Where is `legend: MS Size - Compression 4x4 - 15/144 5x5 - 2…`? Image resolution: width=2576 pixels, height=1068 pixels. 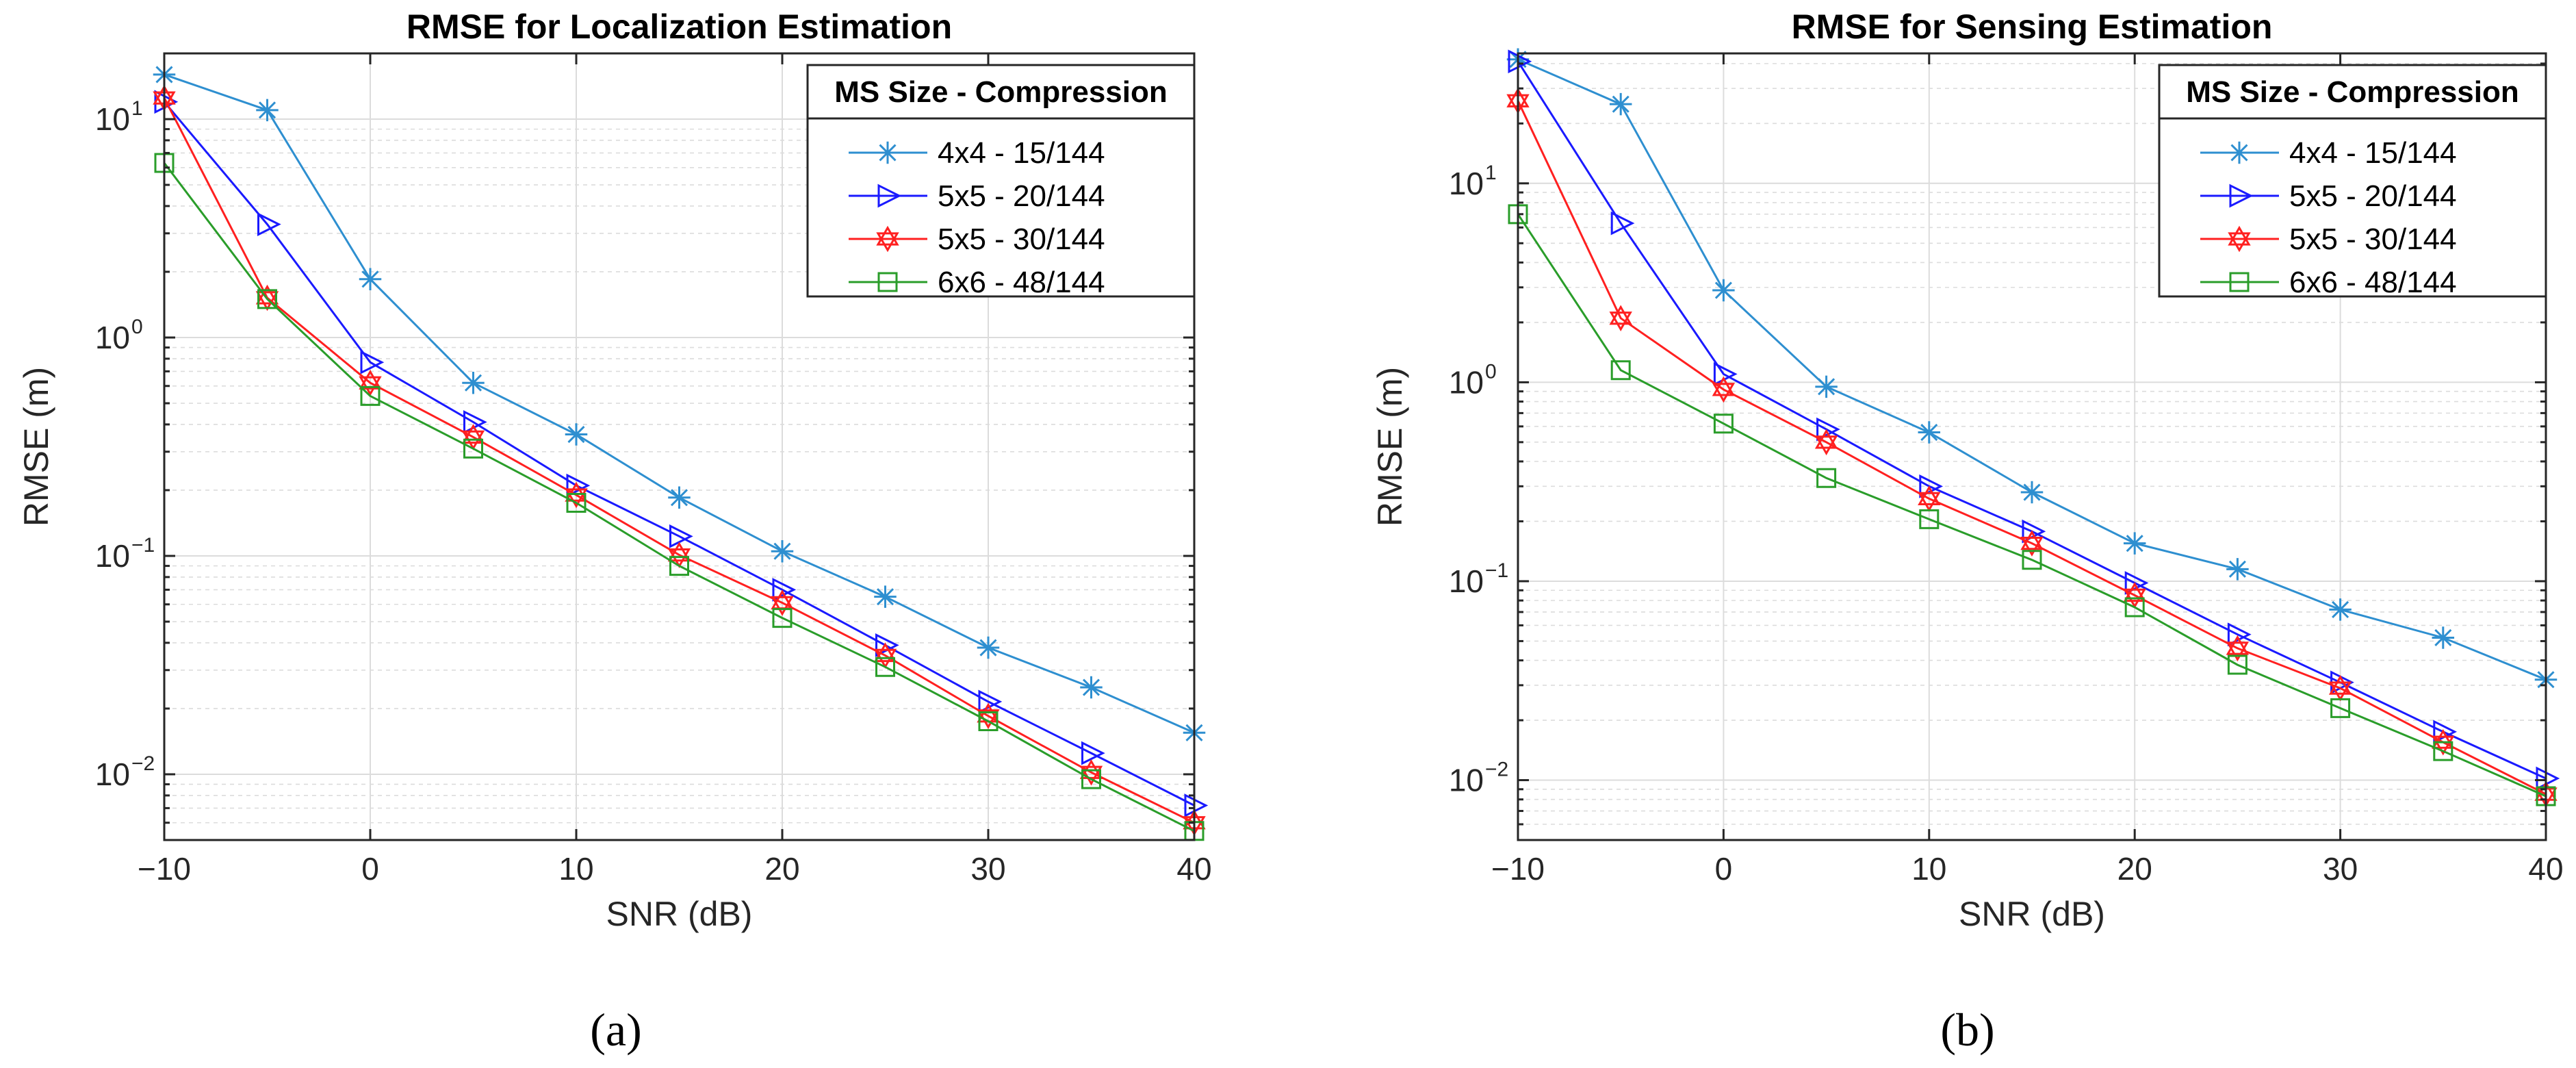
legend: MS Size - Compression 4x4 - 15/144 5x5 - 2… is located at coordinates (2352, 181).